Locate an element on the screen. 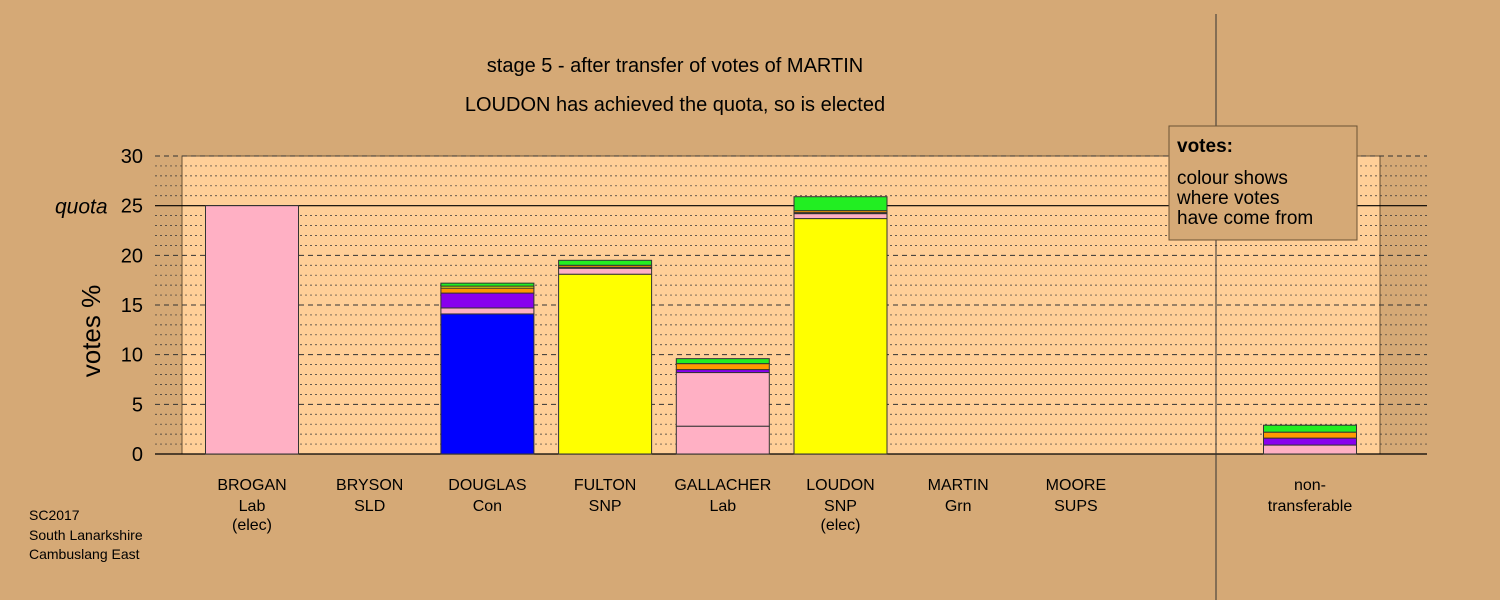 The width and height of the screenshot is (1500, 600). legend-title: votes: is located at coordinates (1205, 146).